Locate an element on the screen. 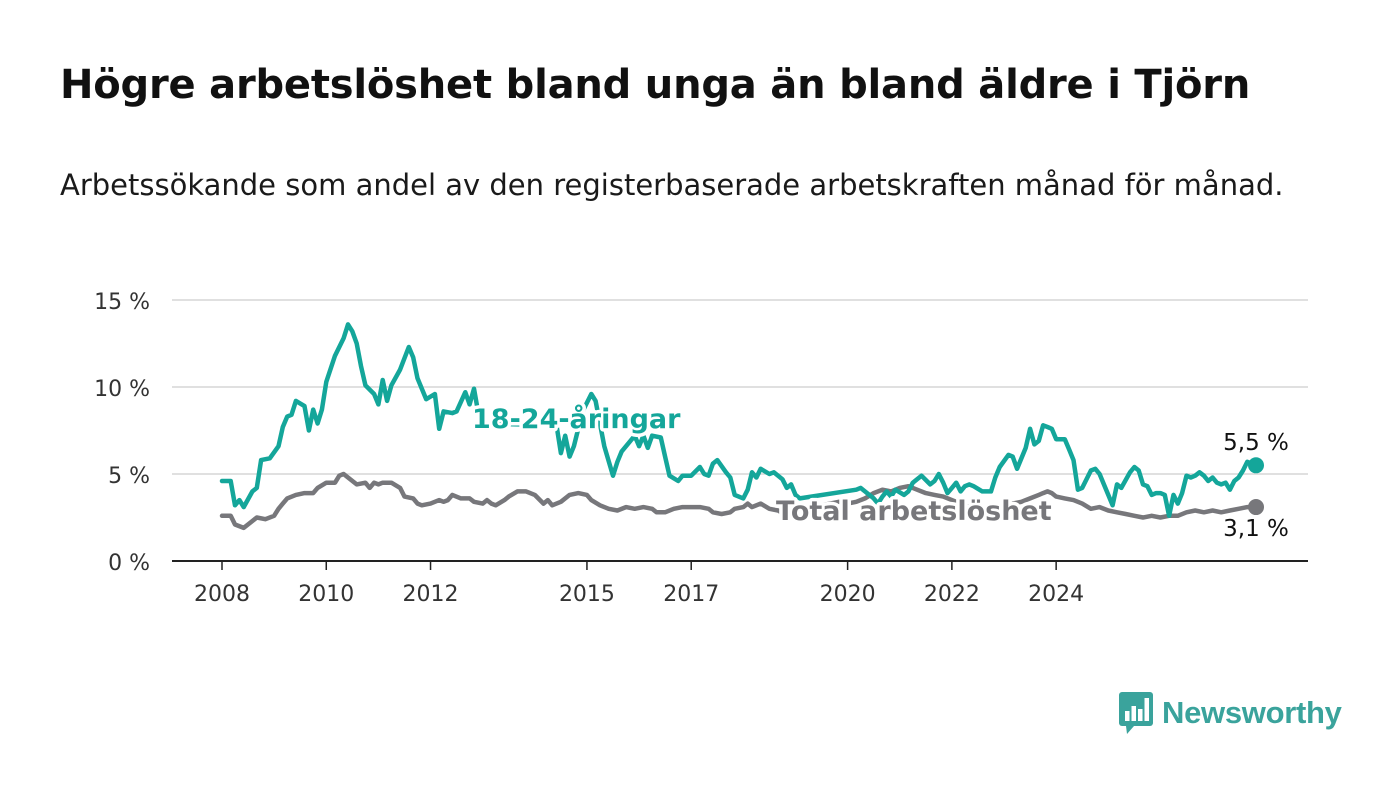 The image size is (1400, 794). x-tick-label: 2020 is located at coordinates (848, 594).